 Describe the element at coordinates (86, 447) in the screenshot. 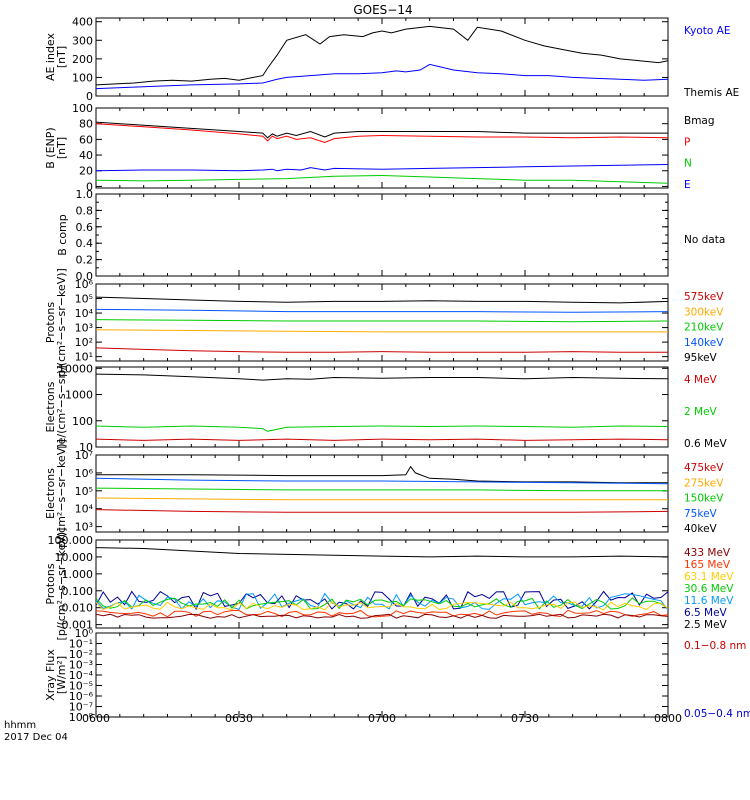

I see `y-tick-label: 10` at that location.